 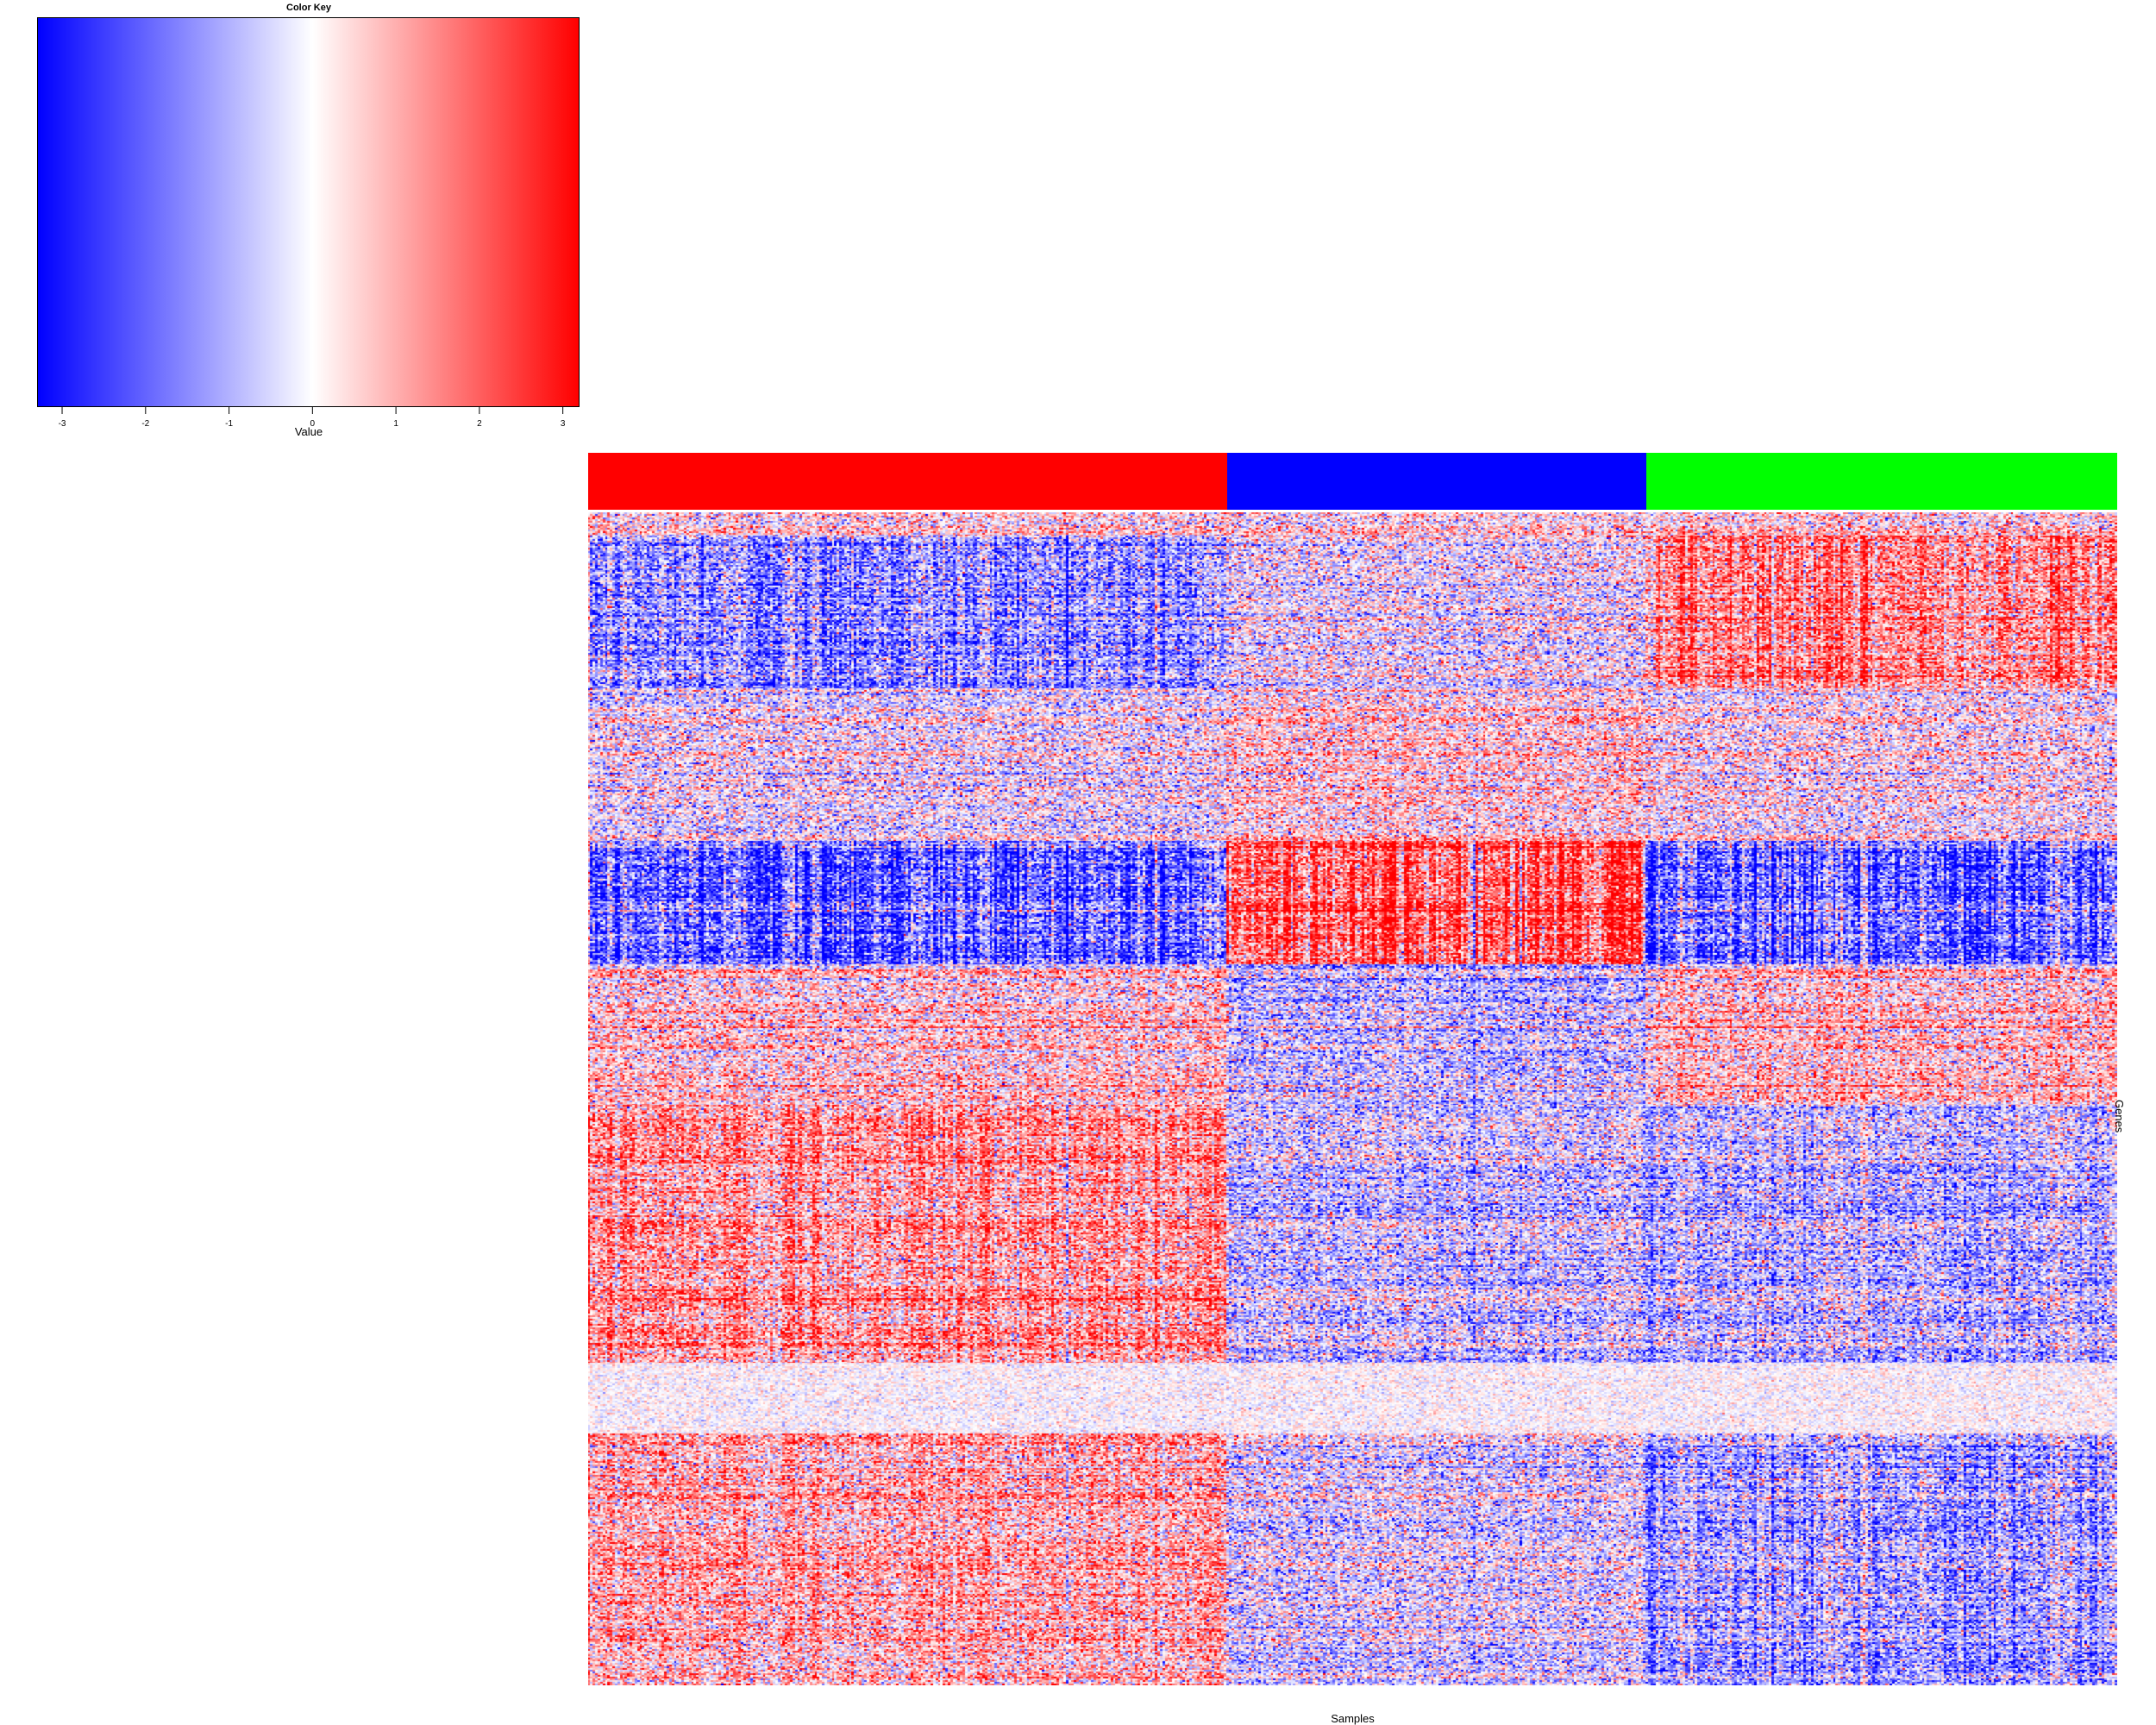 I want to click on x-axis-label: Samples, so click(x=1353, y=1718).